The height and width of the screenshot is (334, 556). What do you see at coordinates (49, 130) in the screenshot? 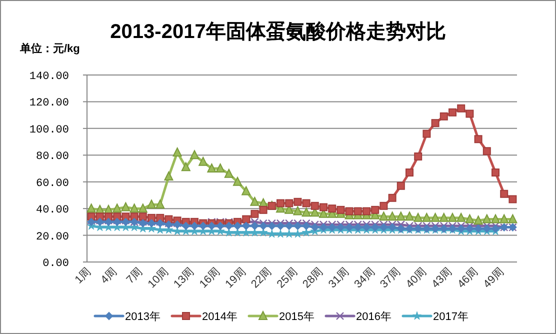
I see `y-tick-label: 100.00` at bounding box center [49, 130].